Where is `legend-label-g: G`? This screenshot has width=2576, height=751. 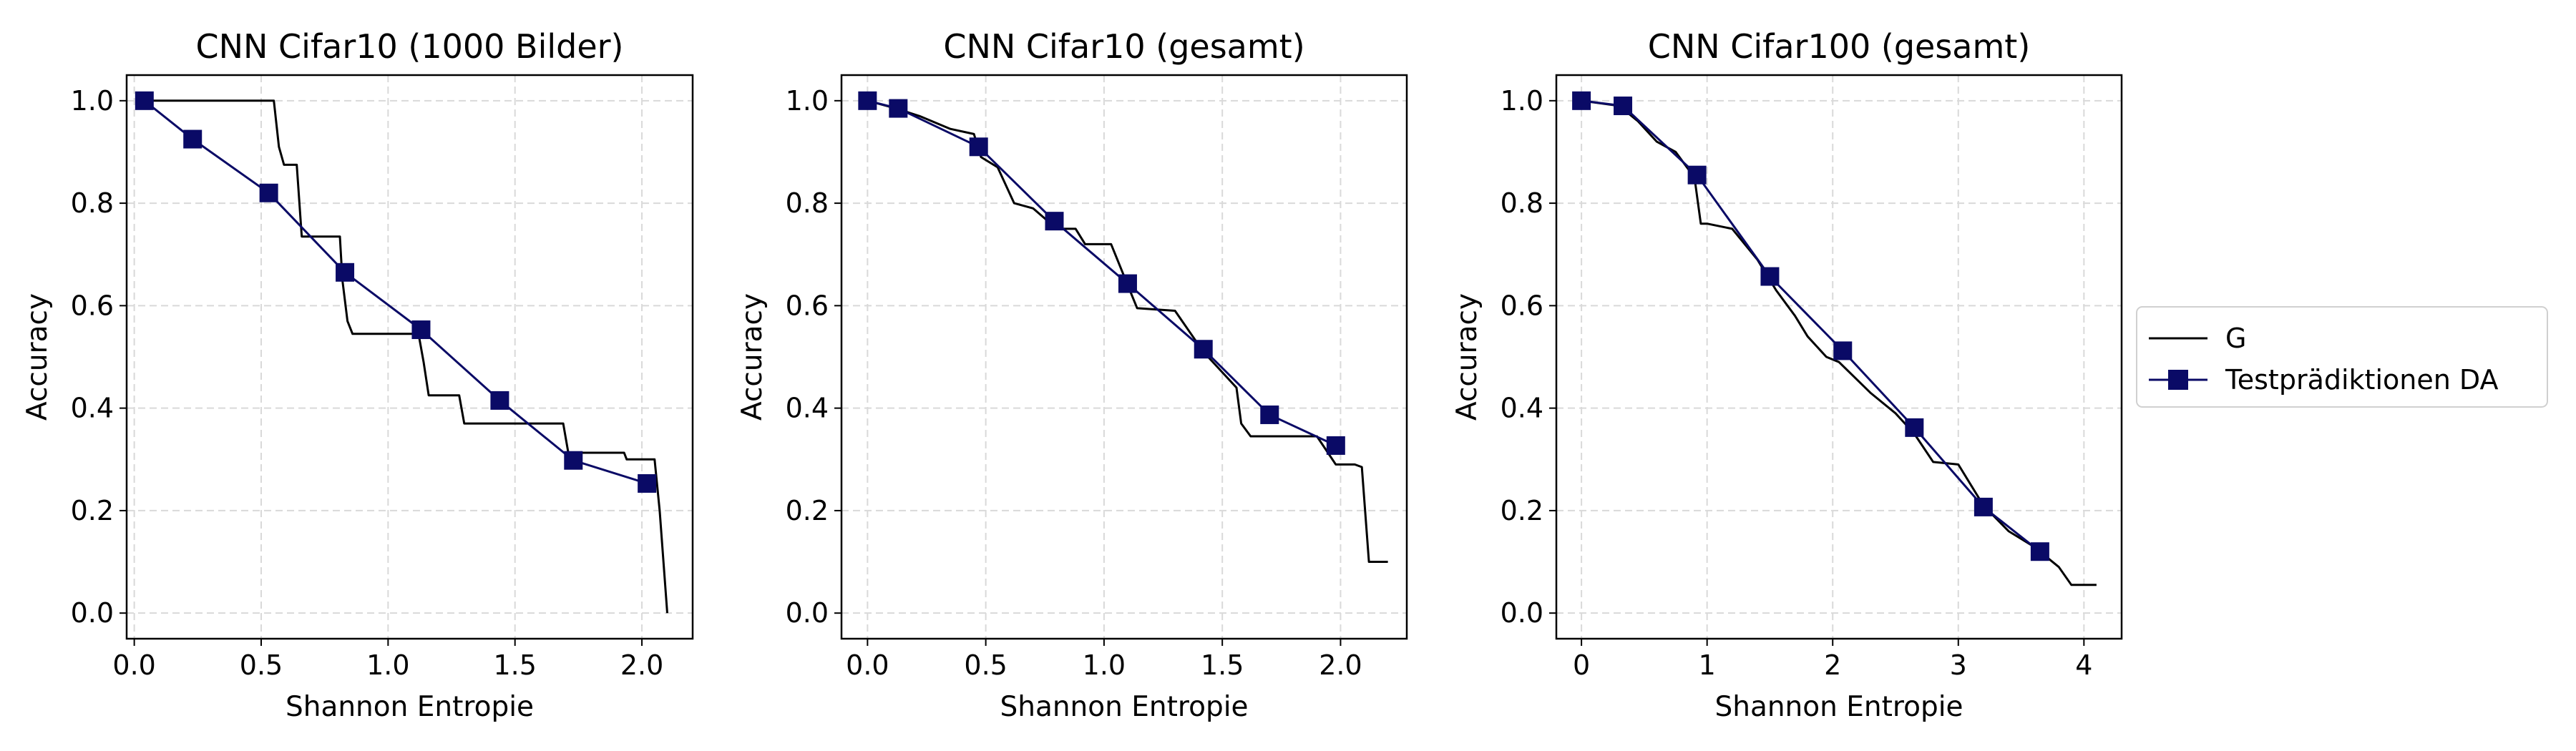 legend-label-g: G is located at coordinates (2236, 338).